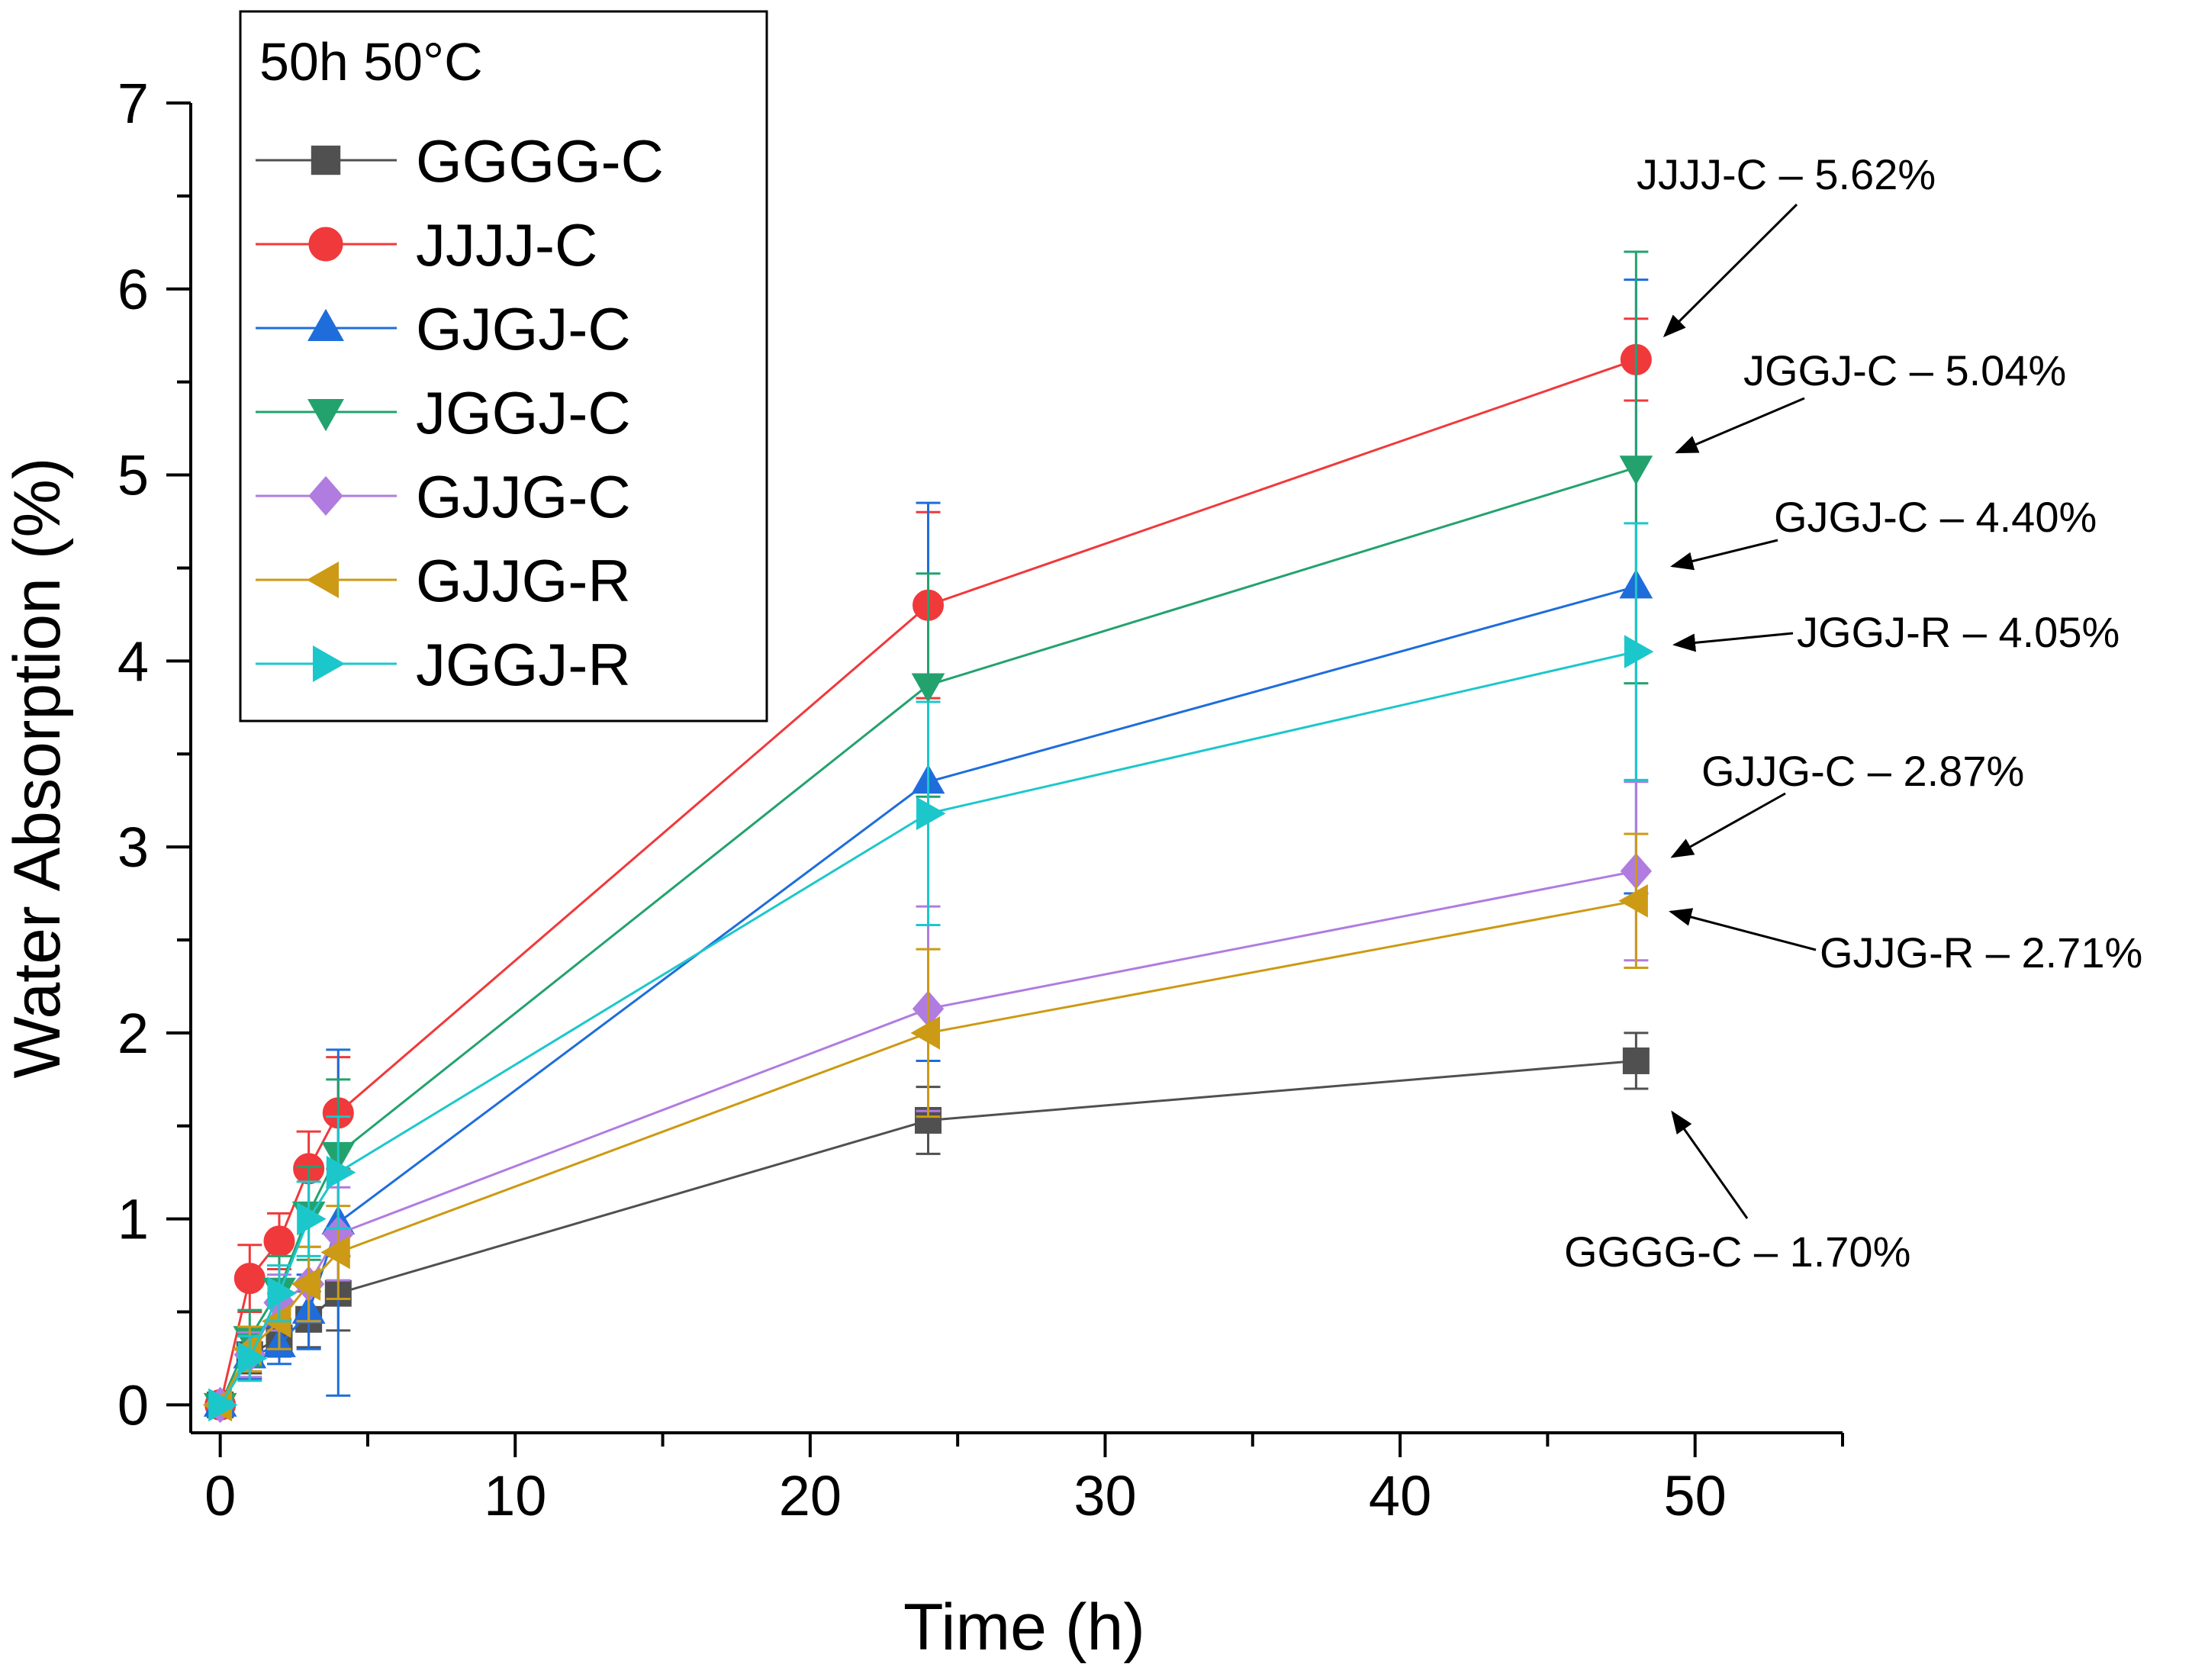 This screenshot has height=1680, width=2192. I want to click on legend-box, so click(503, 366).